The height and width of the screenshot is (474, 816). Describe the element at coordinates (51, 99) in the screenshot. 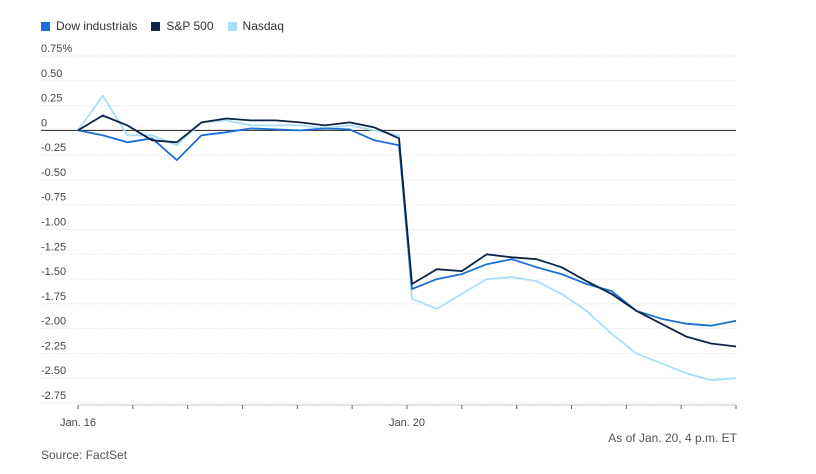

I see `y-tick-label: 0.25` at that location.